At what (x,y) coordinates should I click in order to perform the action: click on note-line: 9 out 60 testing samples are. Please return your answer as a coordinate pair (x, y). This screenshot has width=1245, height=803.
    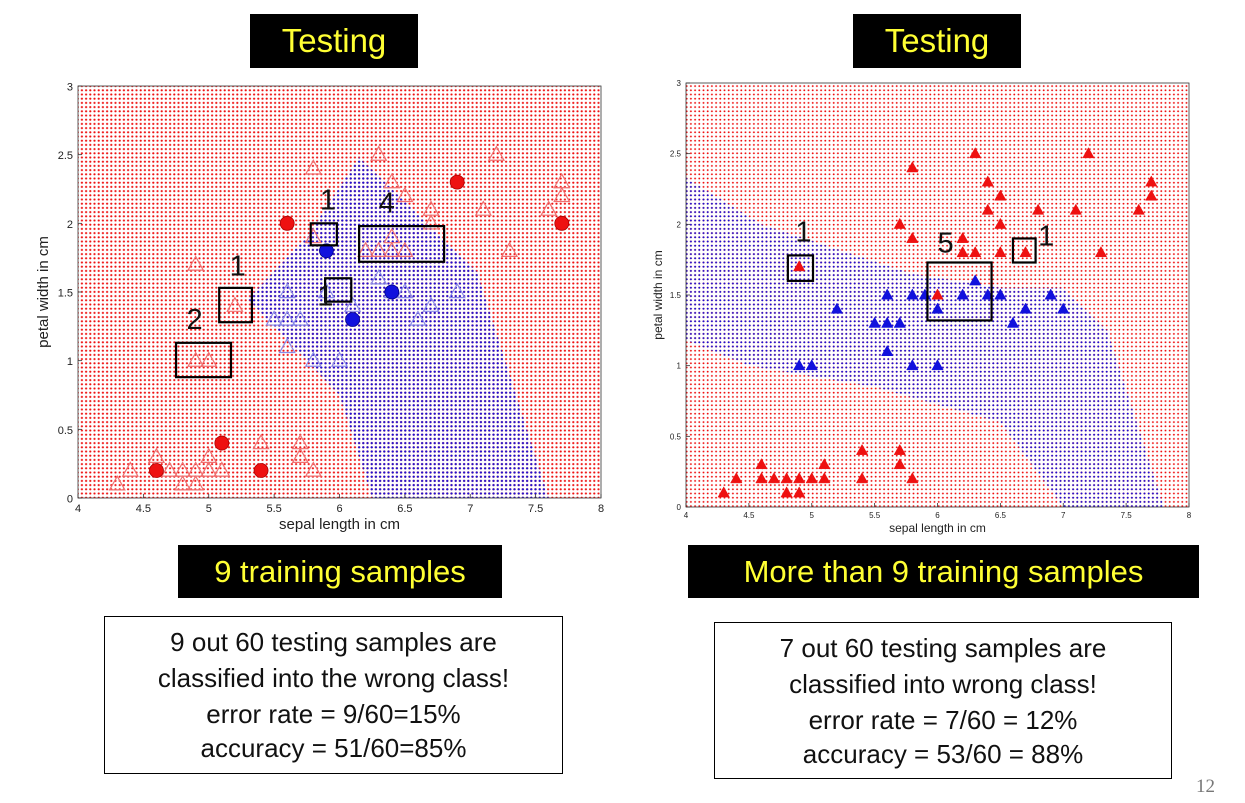
    Looking at the image, I should click on (333, 642).